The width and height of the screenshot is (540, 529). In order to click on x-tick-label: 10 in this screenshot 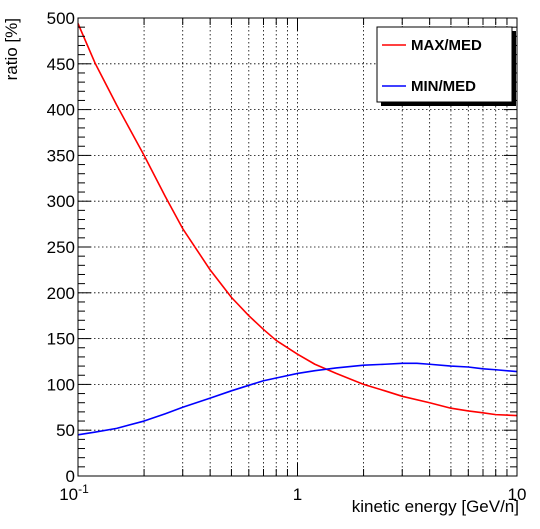, I will do `click(517, 494)`.